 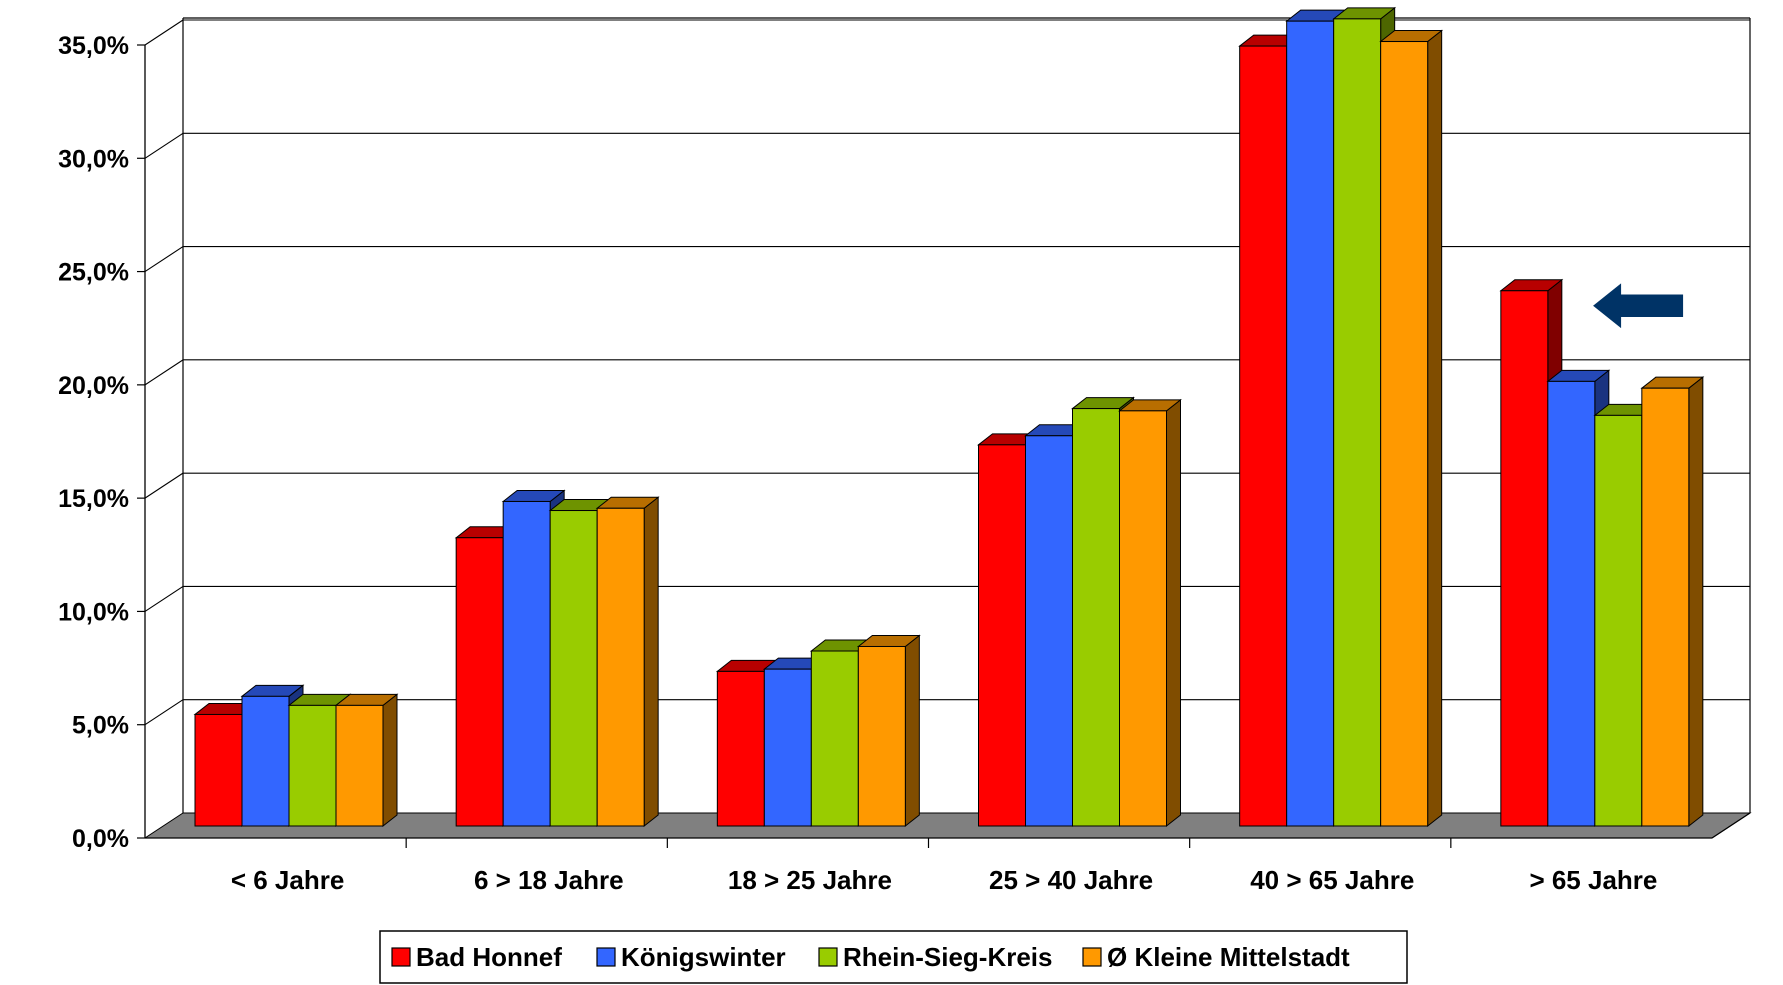 I want to click on x-tick-label: 25 > 40 Jahre, so click(x=1071, y=880).